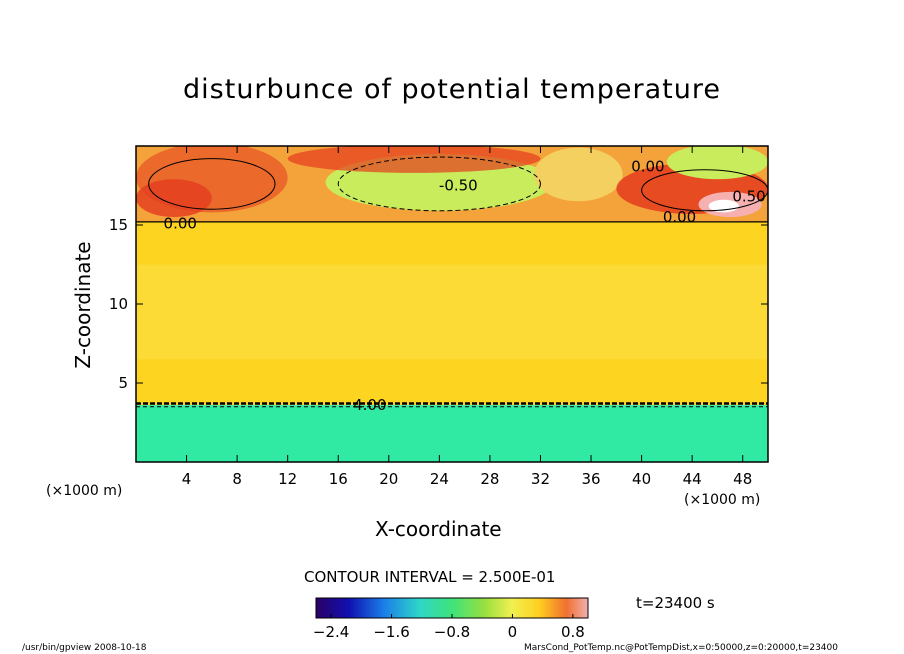 Image resolution: width=904 pixels, height=654 pixels. What do you see at coordinates (513, 632) in the screenshot?
I see `colorbar-tick-label: 0` at bounding box center [513, 632].